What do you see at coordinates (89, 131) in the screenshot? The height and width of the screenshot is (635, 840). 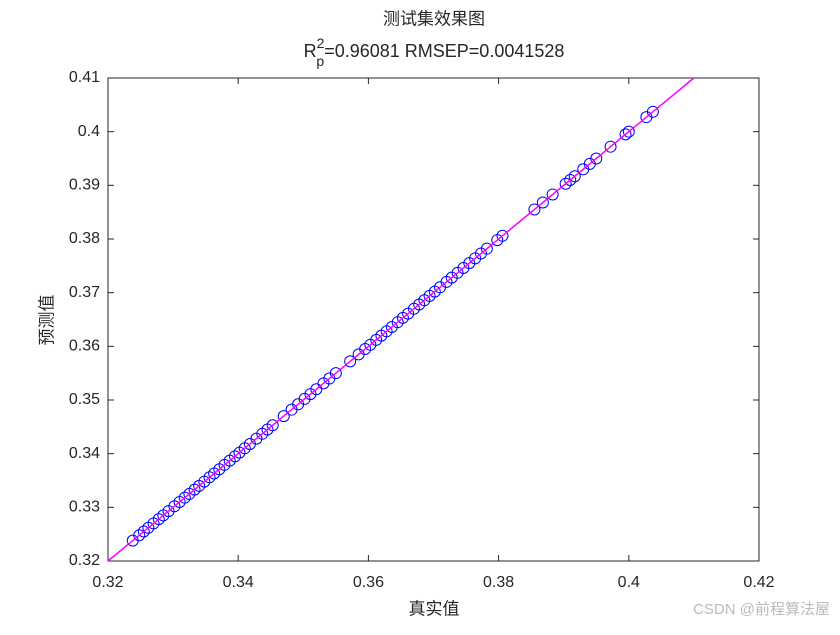 I see `y-tick-label: 0.4` at bounding box center [89, 131].